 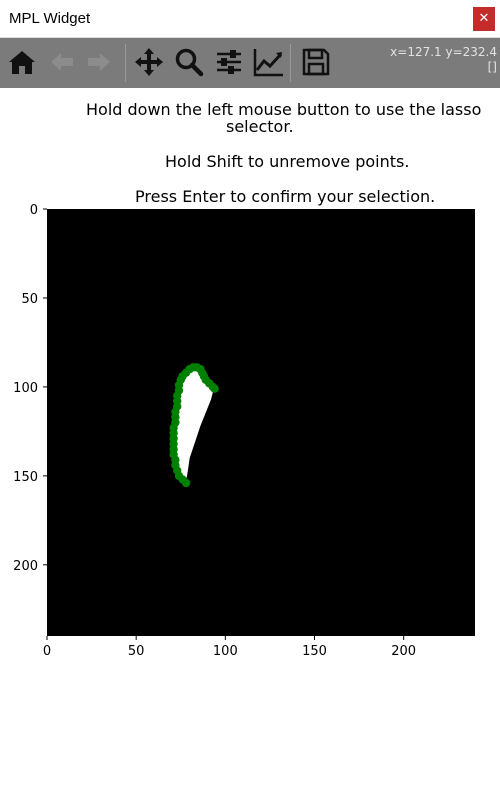 I want to click on configure-subplots-icon, so click(x=229, y=62).